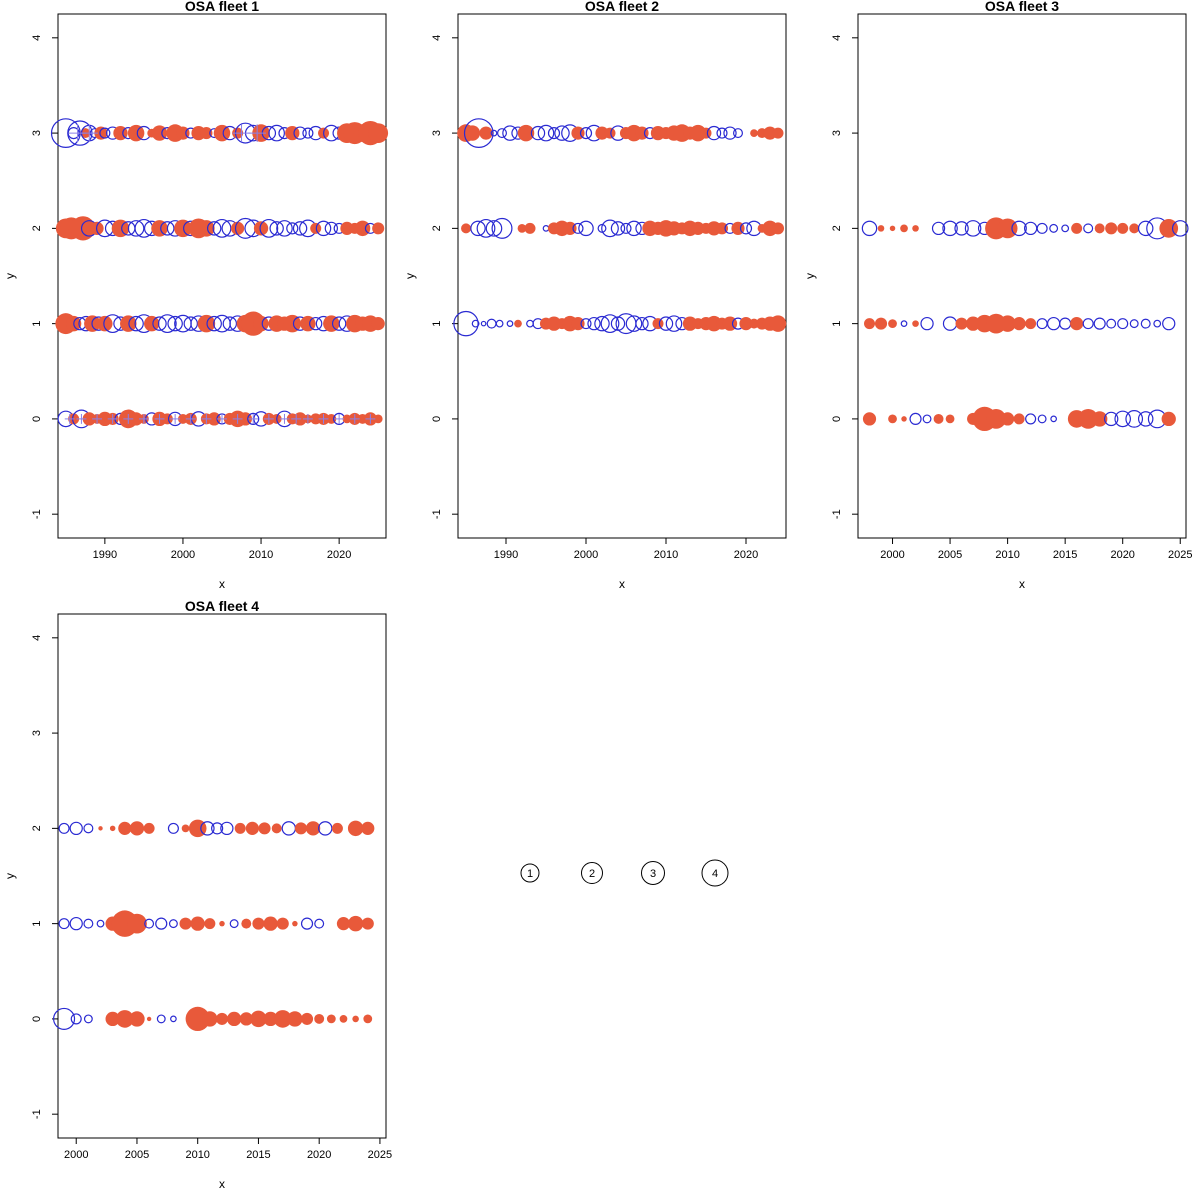  I want to click on legend-label: 4, so click(715, 874).